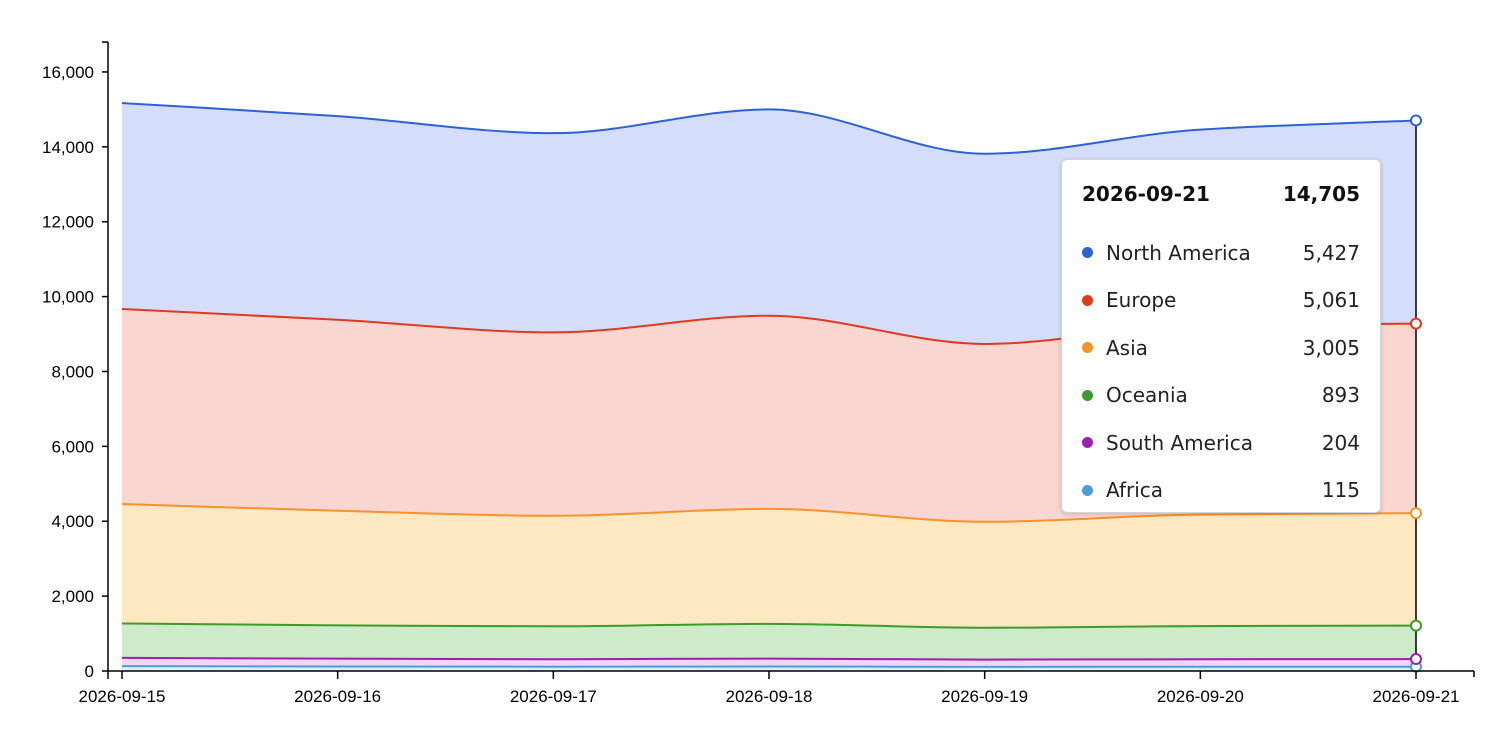  I want to click on y-tick-label: 4,000, so click(72, 521).